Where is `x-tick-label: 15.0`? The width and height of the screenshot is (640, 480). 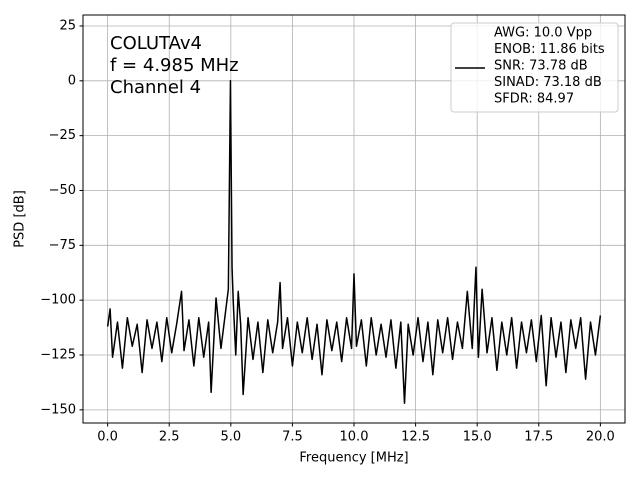 x-tick-label: 15.0 is located at coordinates (477, 437).